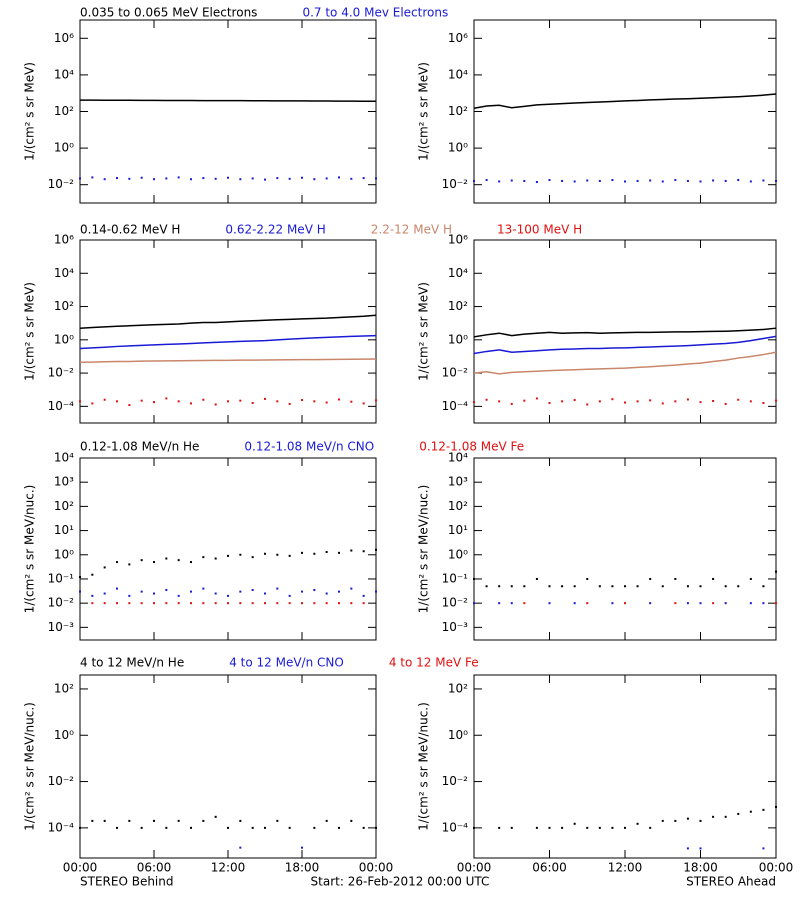  Describe the element at coordinates (424, 331) in the screenshot. I see `y-axis-label: 1/(cm² s sr MeV)` at that location.